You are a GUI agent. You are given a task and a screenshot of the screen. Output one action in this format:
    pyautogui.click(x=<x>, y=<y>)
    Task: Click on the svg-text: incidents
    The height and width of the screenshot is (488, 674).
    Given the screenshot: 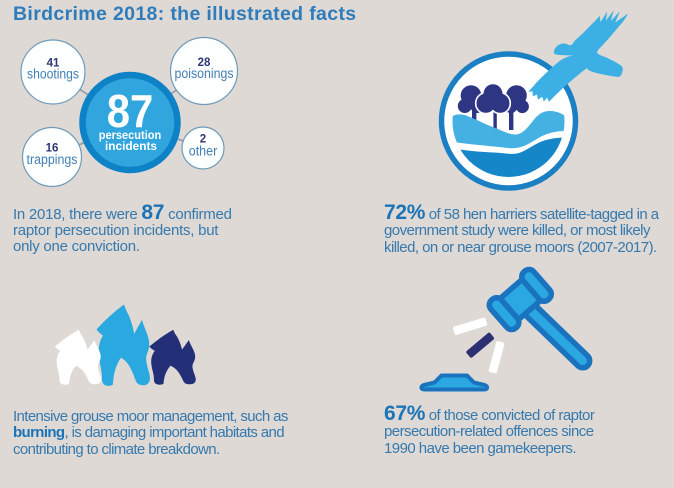 What is the action you would take?
    pyautogui.click(x=131, y=146)
    